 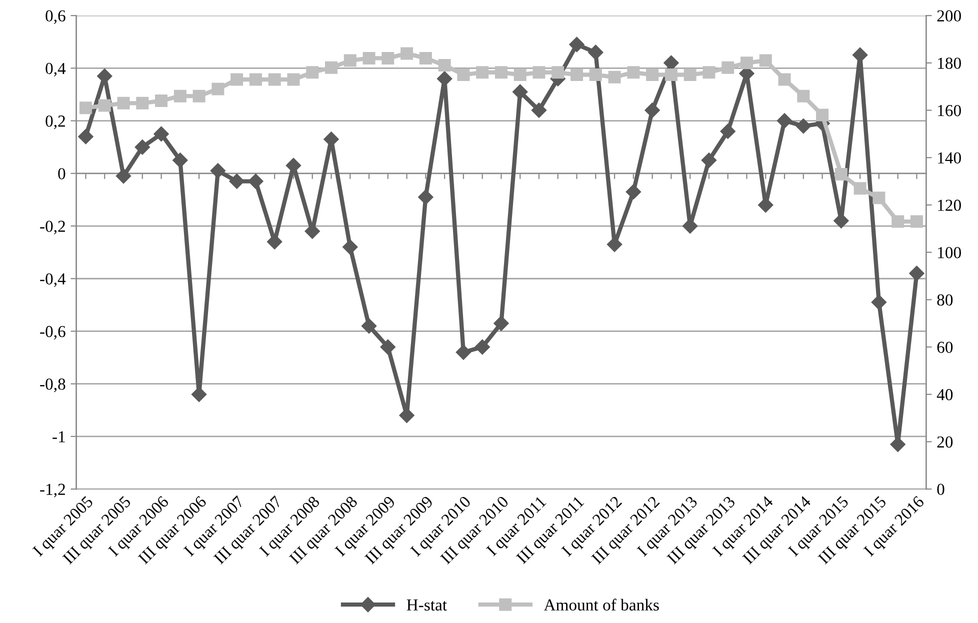 I want to click on y-tick-label: -1, so click(x=58, y=436).